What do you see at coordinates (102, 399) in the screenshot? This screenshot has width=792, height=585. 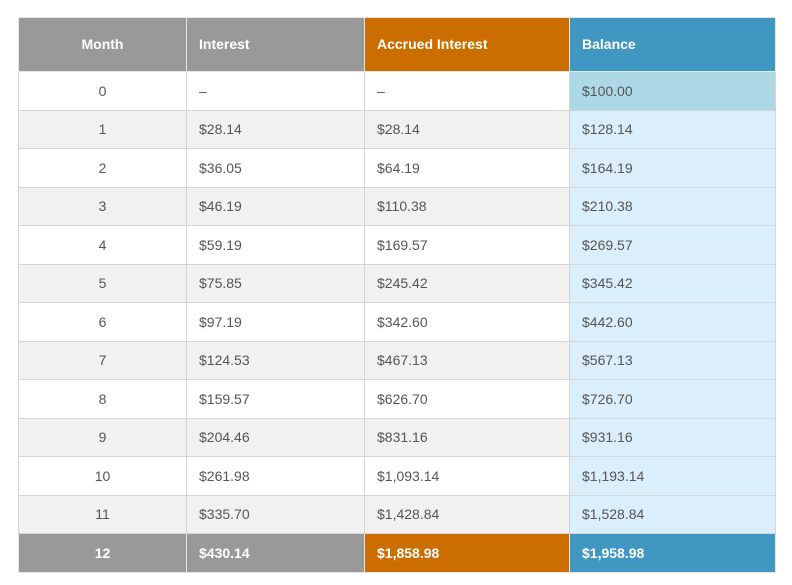 I see `cell-month: 8` at bounding box center [102, 399].